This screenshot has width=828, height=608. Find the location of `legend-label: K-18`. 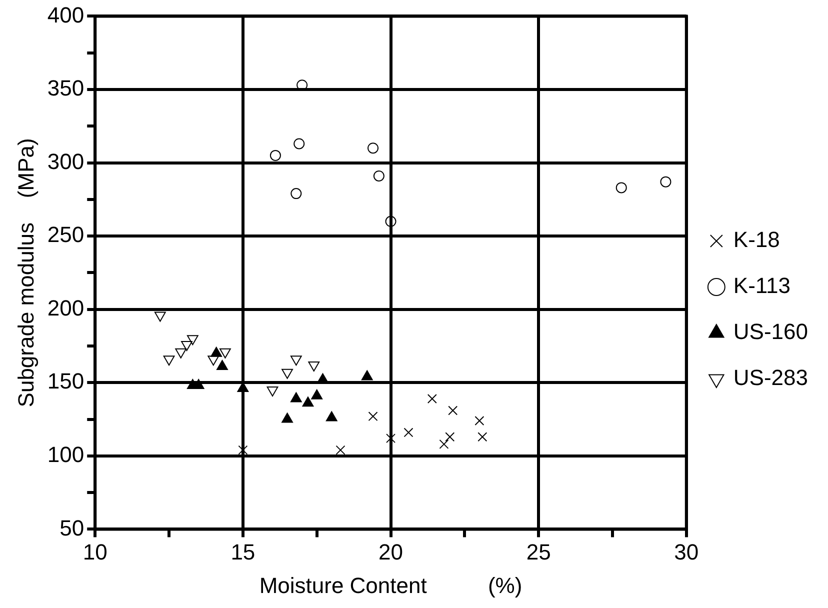

legend-label: K-18 is located at coordinates (756, 239).